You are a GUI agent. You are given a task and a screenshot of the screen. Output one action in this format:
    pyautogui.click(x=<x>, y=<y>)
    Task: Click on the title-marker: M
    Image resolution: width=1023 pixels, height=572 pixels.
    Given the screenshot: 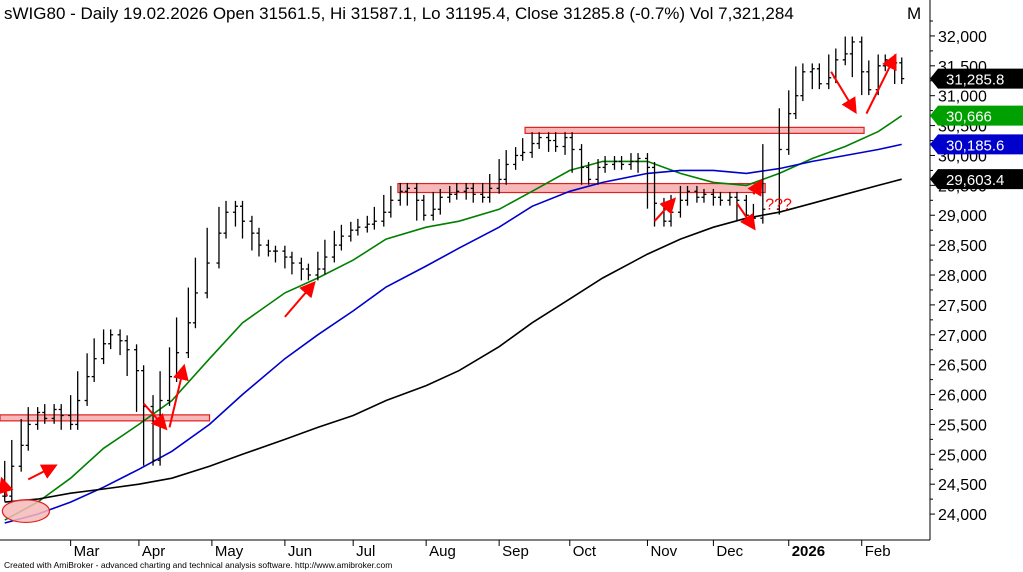 What is the action you would take?
    pyautogui.click(x=914, y=13)
    